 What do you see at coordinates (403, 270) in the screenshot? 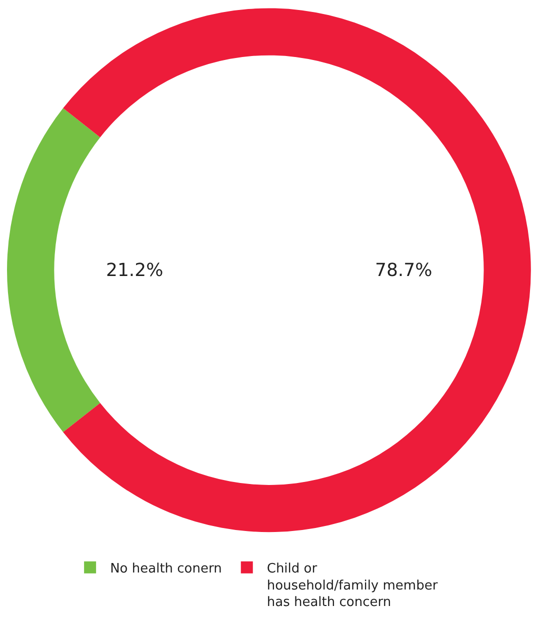
I see `data-label: 78.7%` at bounding box center [403, 270].